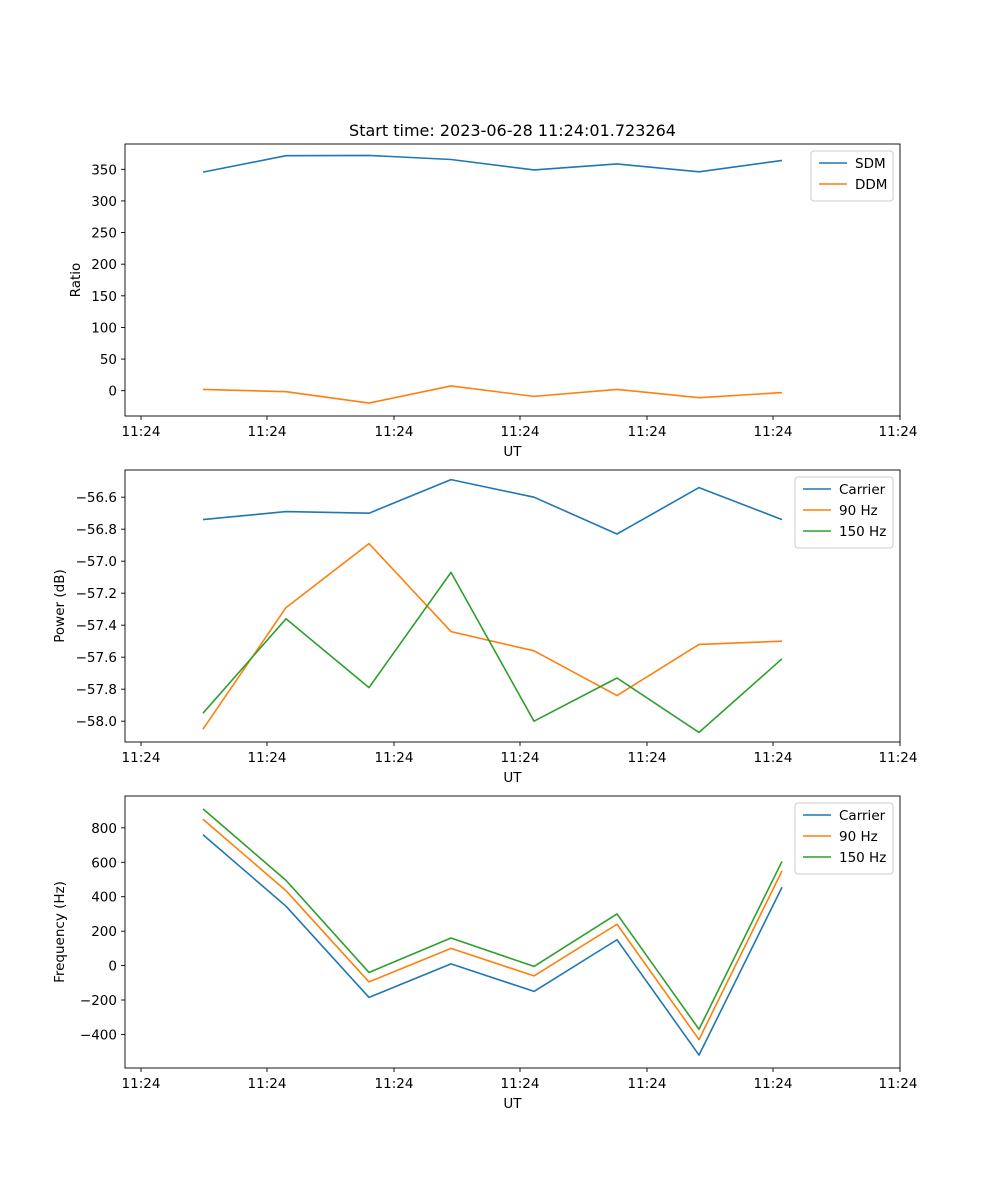  I want to click on y-tick-label: −57.0, so click(96, 562).